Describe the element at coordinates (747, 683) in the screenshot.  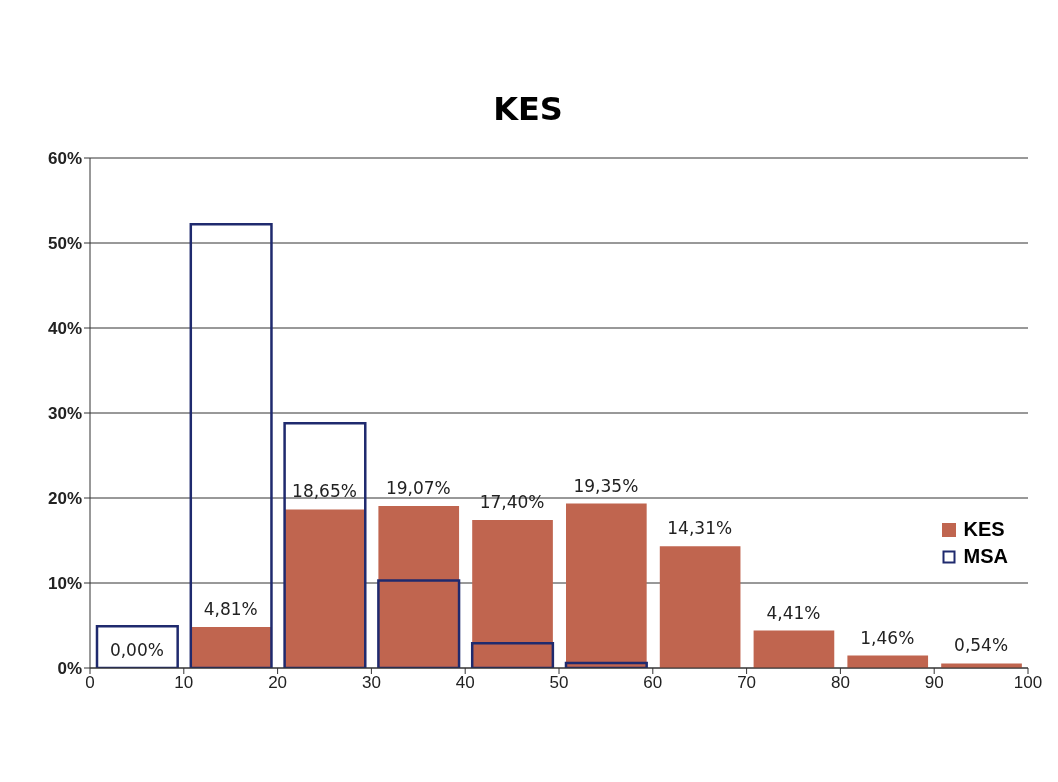
I see `x-tick-label: 70` at that location.